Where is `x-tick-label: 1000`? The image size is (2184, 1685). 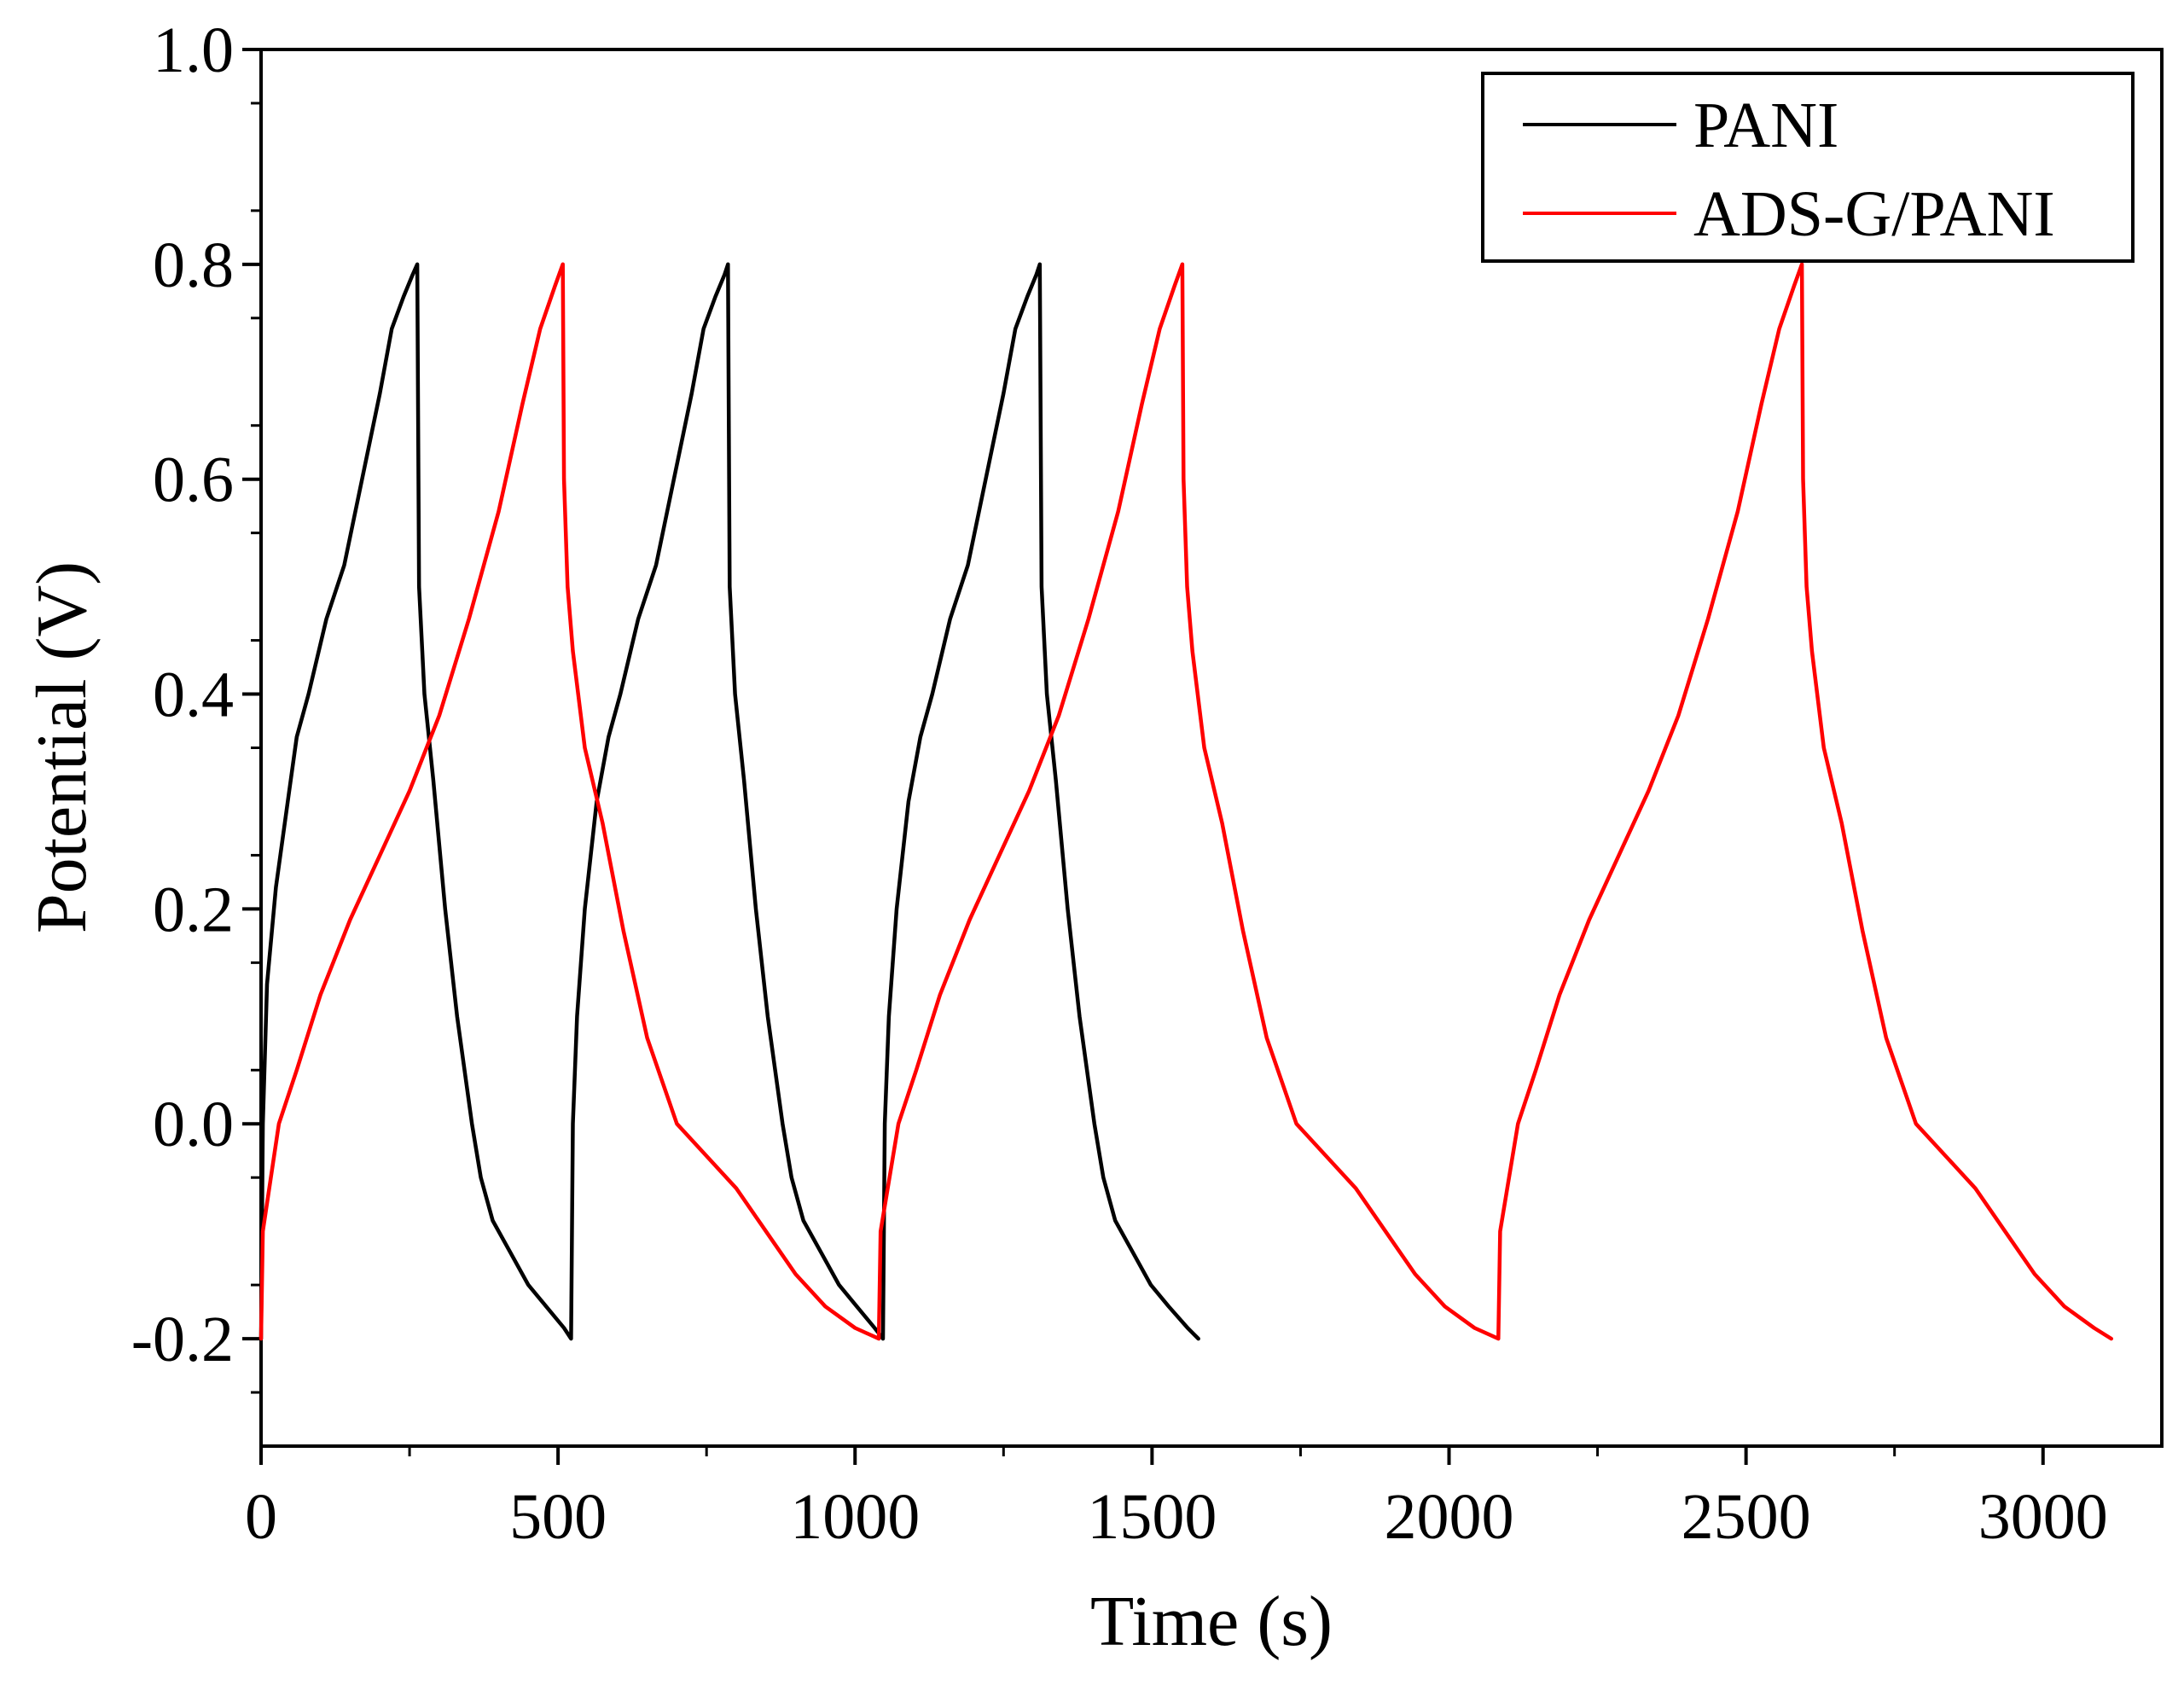
x-tick-label: 1000 is located at coordinates (855, 1517).